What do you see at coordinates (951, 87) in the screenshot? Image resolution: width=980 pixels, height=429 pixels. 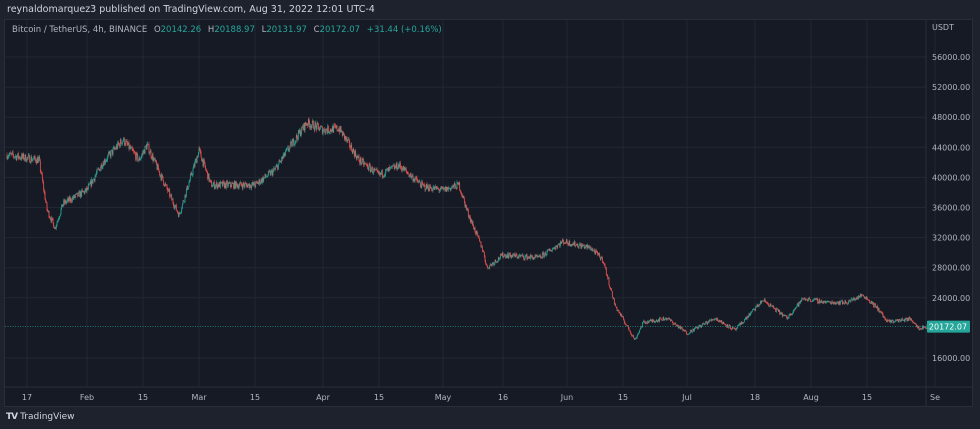 I see `price-tick-label: 52000.00` at bounding box center [951, 87].